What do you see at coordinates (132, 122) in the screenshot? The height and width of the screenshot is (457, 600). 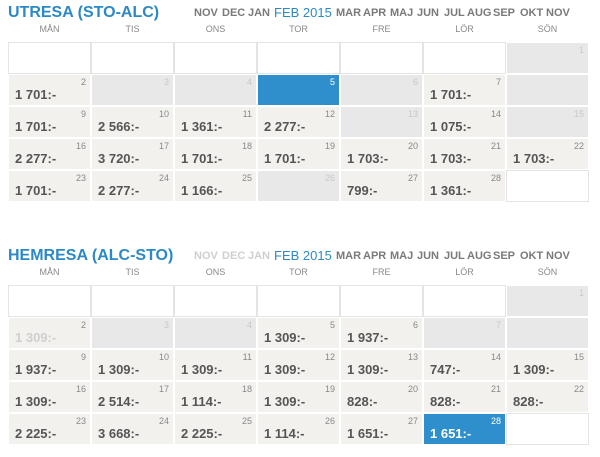 I see `day-cell: 10 2 566:-` at bounding box center [132, 122].